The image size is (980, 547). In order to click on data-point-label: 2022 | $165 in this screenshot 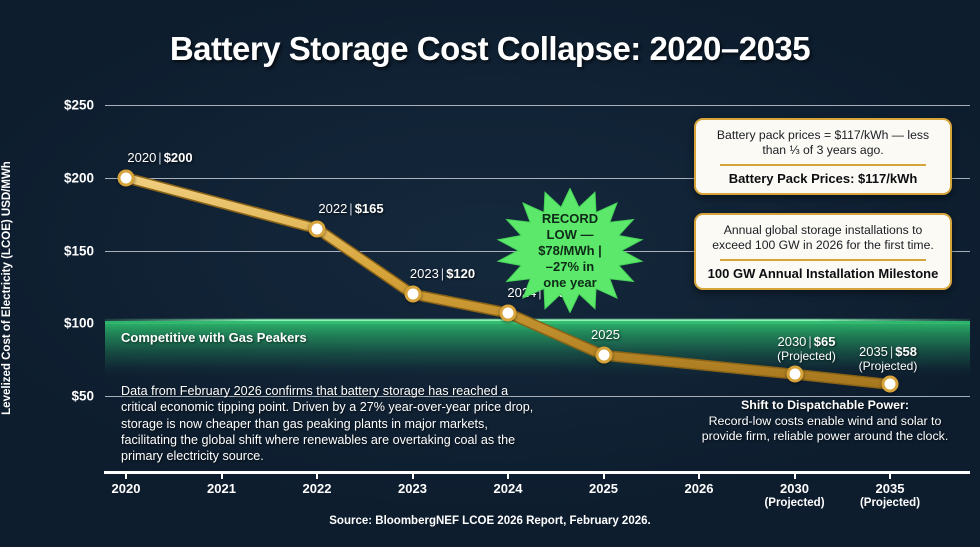, I will do `click(351, 208)`.